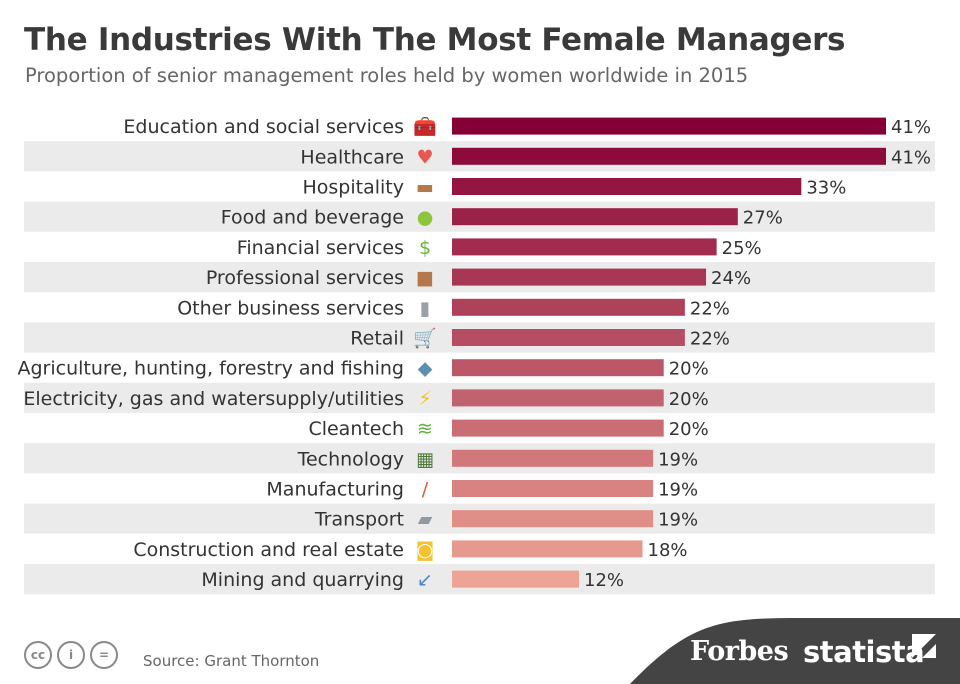 This screenshot has height=684, width=960. What do you see at coordinates (320, 248) in the screenshot?
I see `category-label: Financial services` at bounding box center [320, 248].